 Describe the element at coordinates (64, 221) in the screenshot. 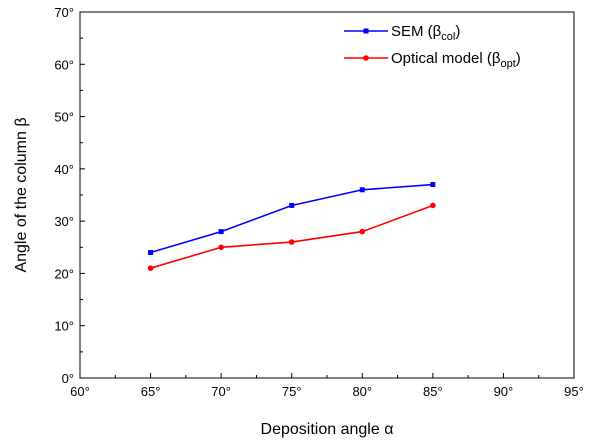

I see `y-tick-label: 30°` at that location.